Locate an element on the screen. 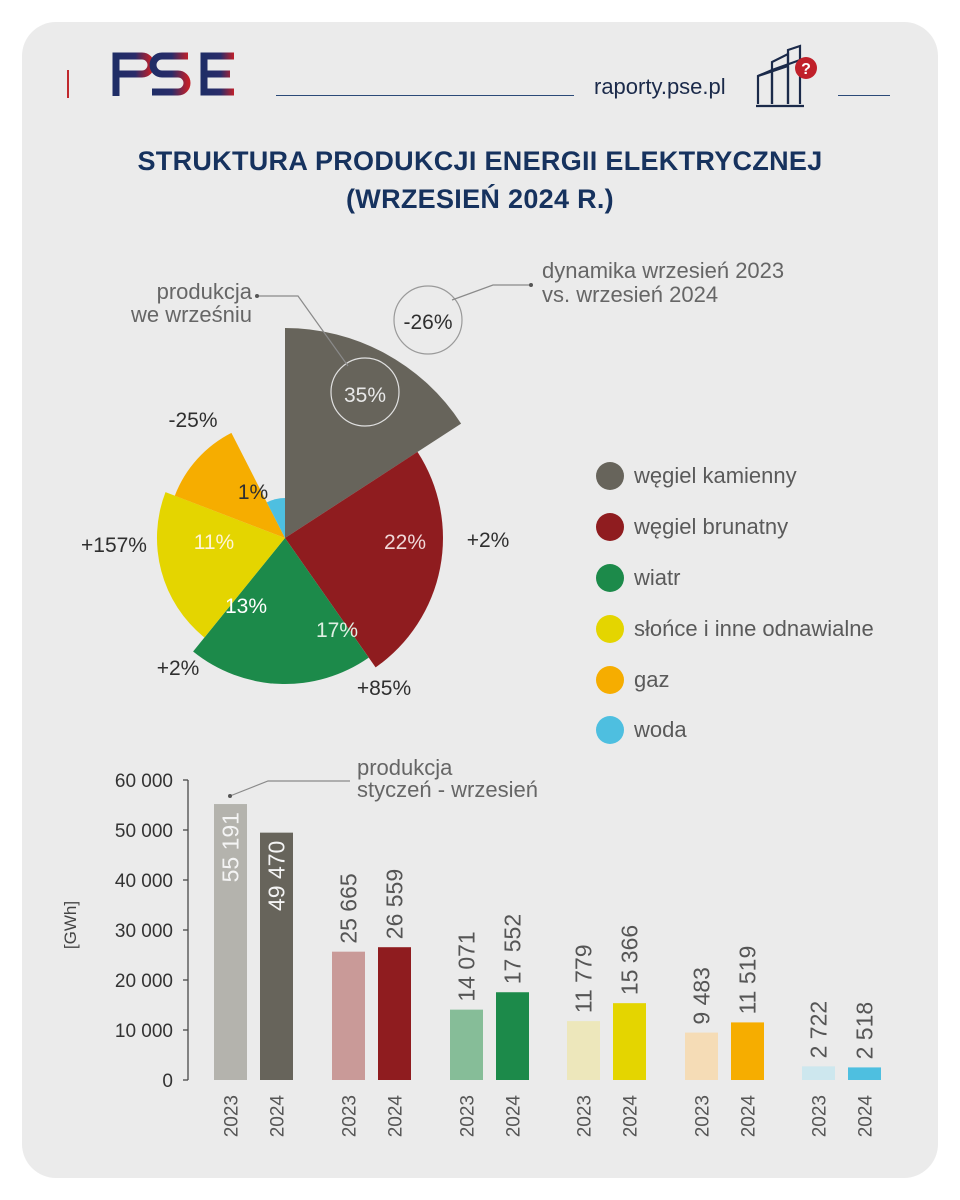  bar-callout-text: styczeń - wrzesień is located at coordinates (447, 789).